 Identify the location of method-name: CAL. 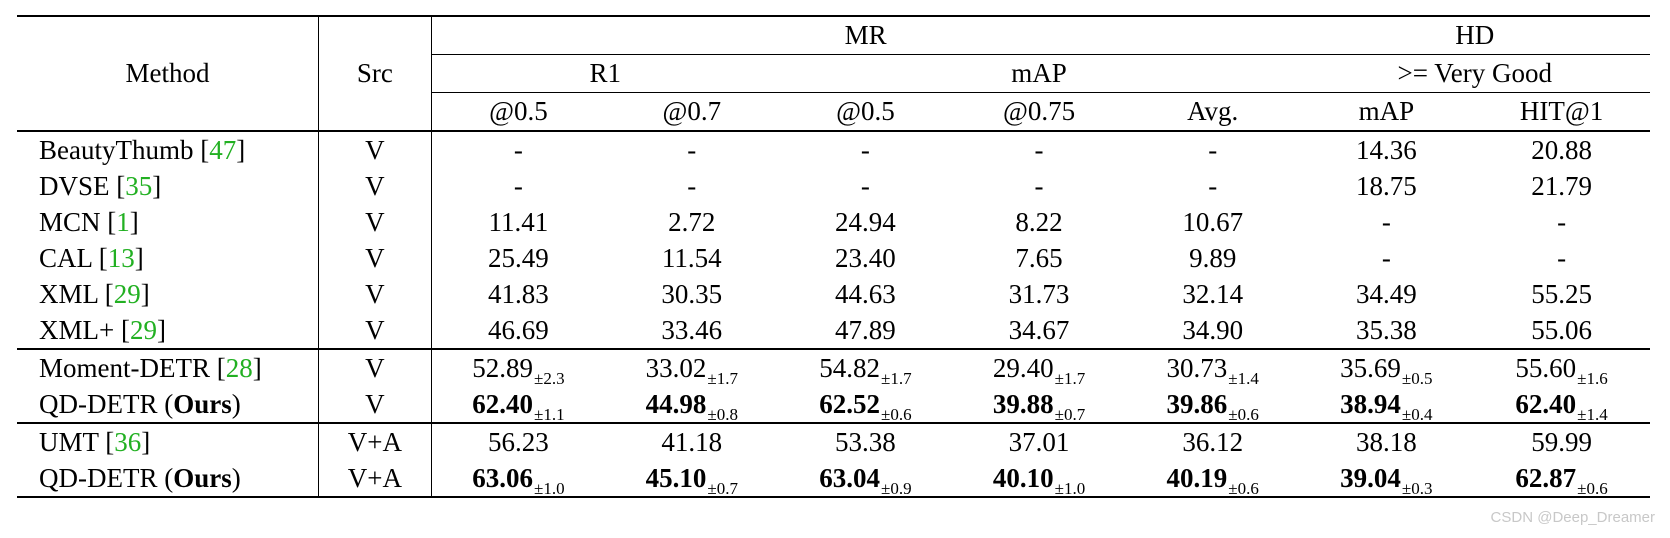
(65, 257).